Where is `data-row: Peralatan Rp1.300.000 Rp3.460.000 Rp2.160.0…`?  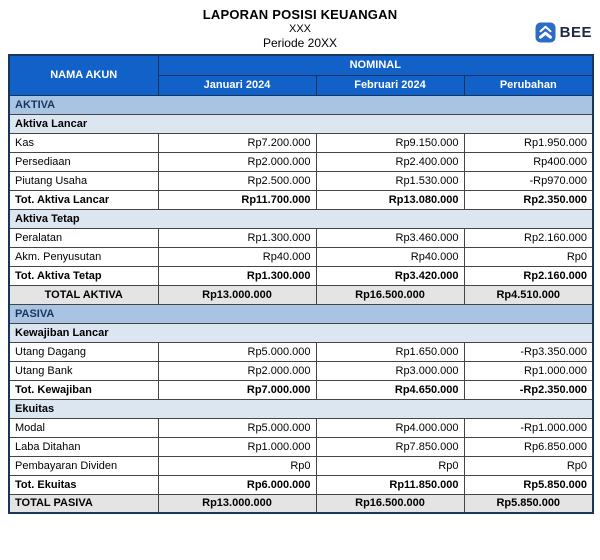
data-row: Peralatan Rp1.300.000 Rp3.460.000 Rp2.160.0… is located at coordinates (301, 237).